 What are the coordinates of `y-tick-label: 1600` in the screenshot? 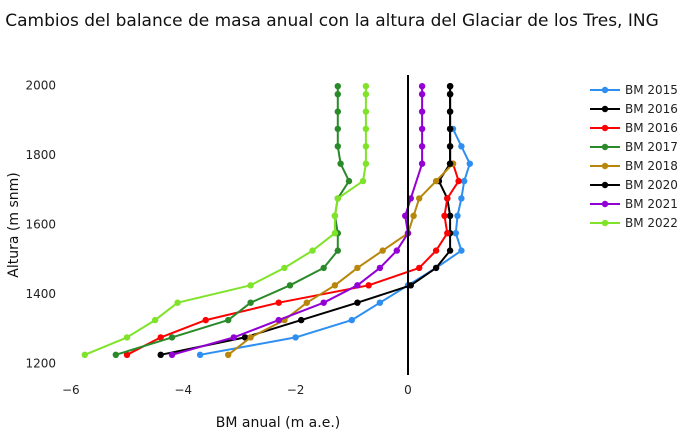 It's located at (40, 225).